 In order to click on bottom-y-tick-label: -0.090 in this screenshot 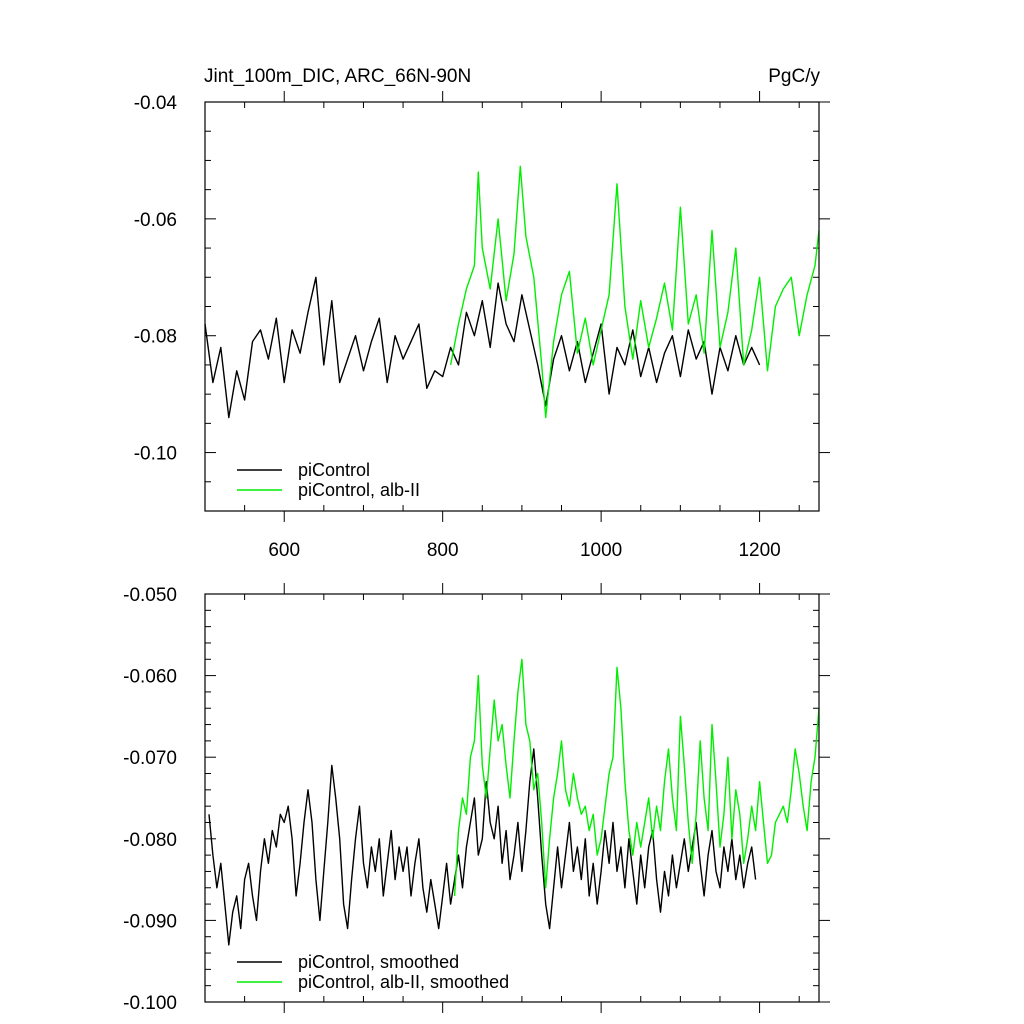, I will do `click(150, 921)`.